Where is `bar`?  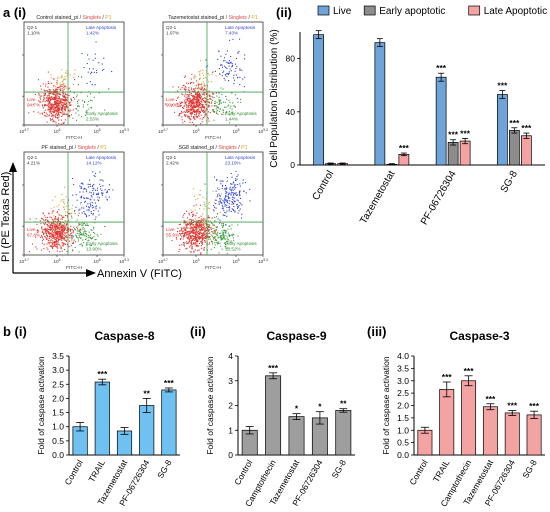 bar is located at coordinates (296, 436).